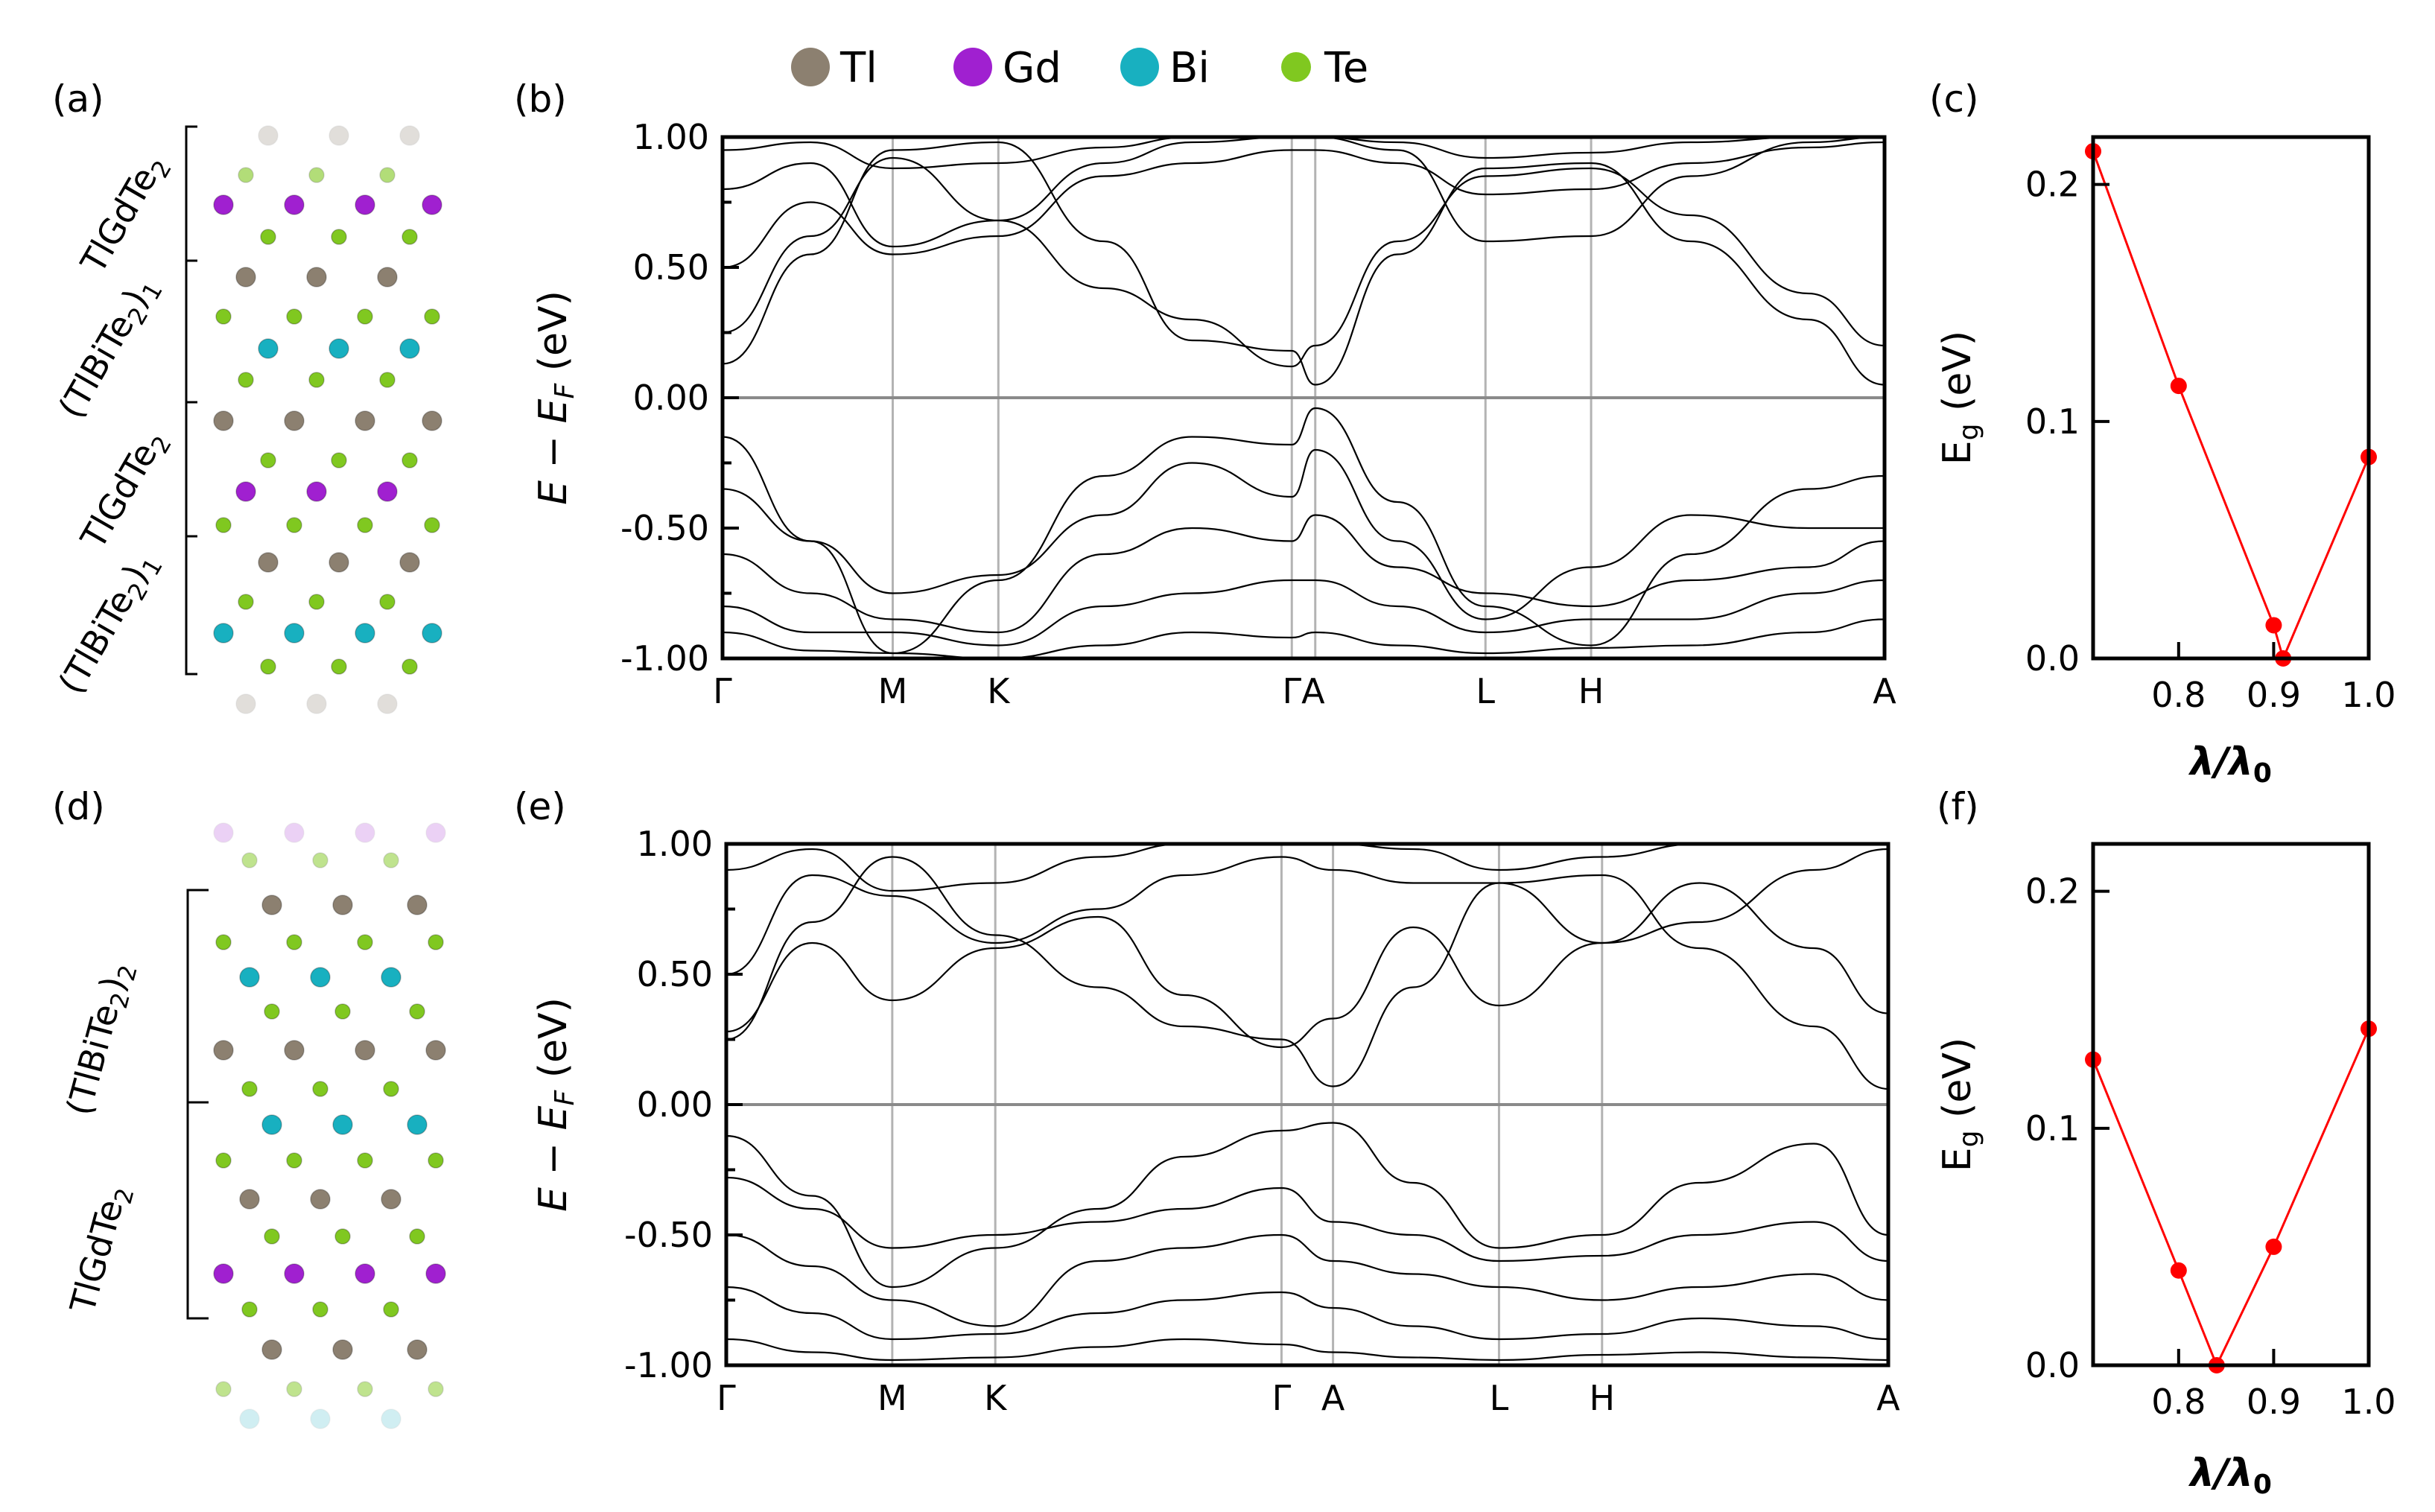 Image resolution: width=2435 pixels, height=1512 pixels. What do you see at coordinates (1307, 912) in the screenshot?
I see `band-cb3` at bounding box center [1307, 912].